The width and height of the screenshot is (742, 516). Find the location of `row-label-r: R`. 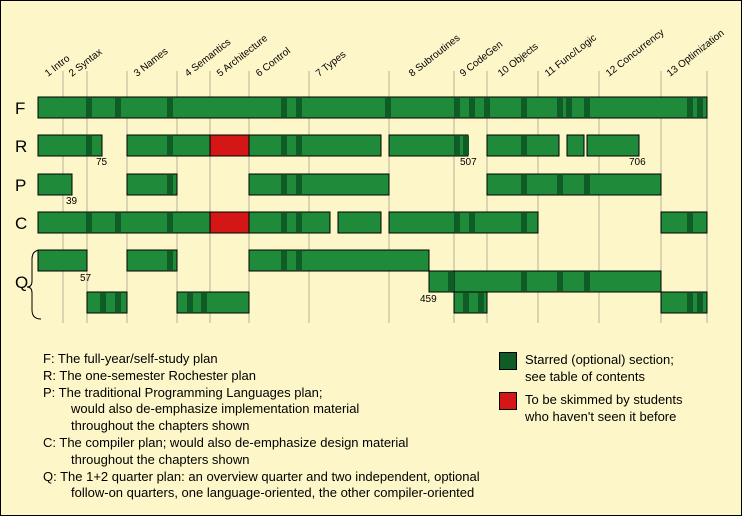

row-label-r: R is located at coordinates (21, 146).